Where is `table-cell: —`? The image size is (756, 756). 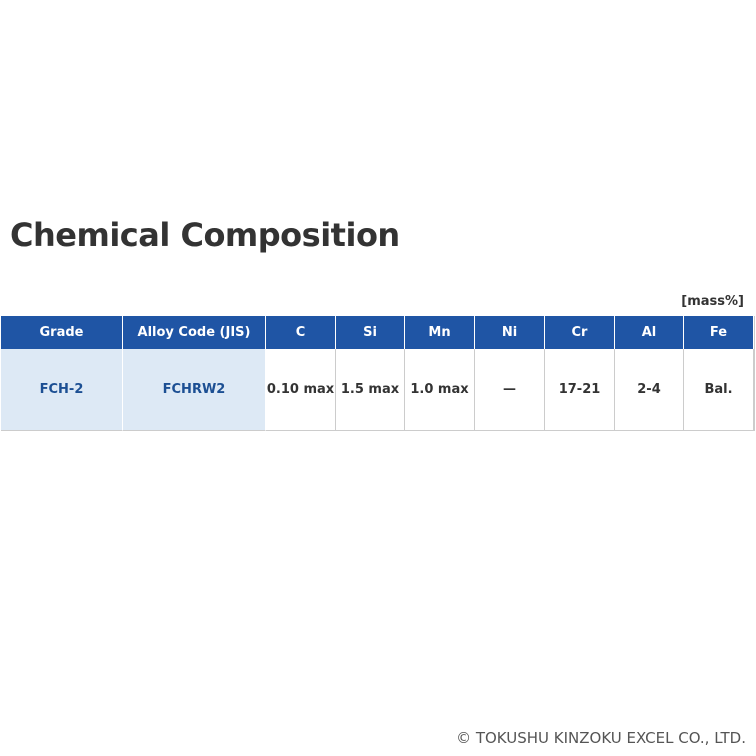 table-cell: — is located at coordinates (510, 390).